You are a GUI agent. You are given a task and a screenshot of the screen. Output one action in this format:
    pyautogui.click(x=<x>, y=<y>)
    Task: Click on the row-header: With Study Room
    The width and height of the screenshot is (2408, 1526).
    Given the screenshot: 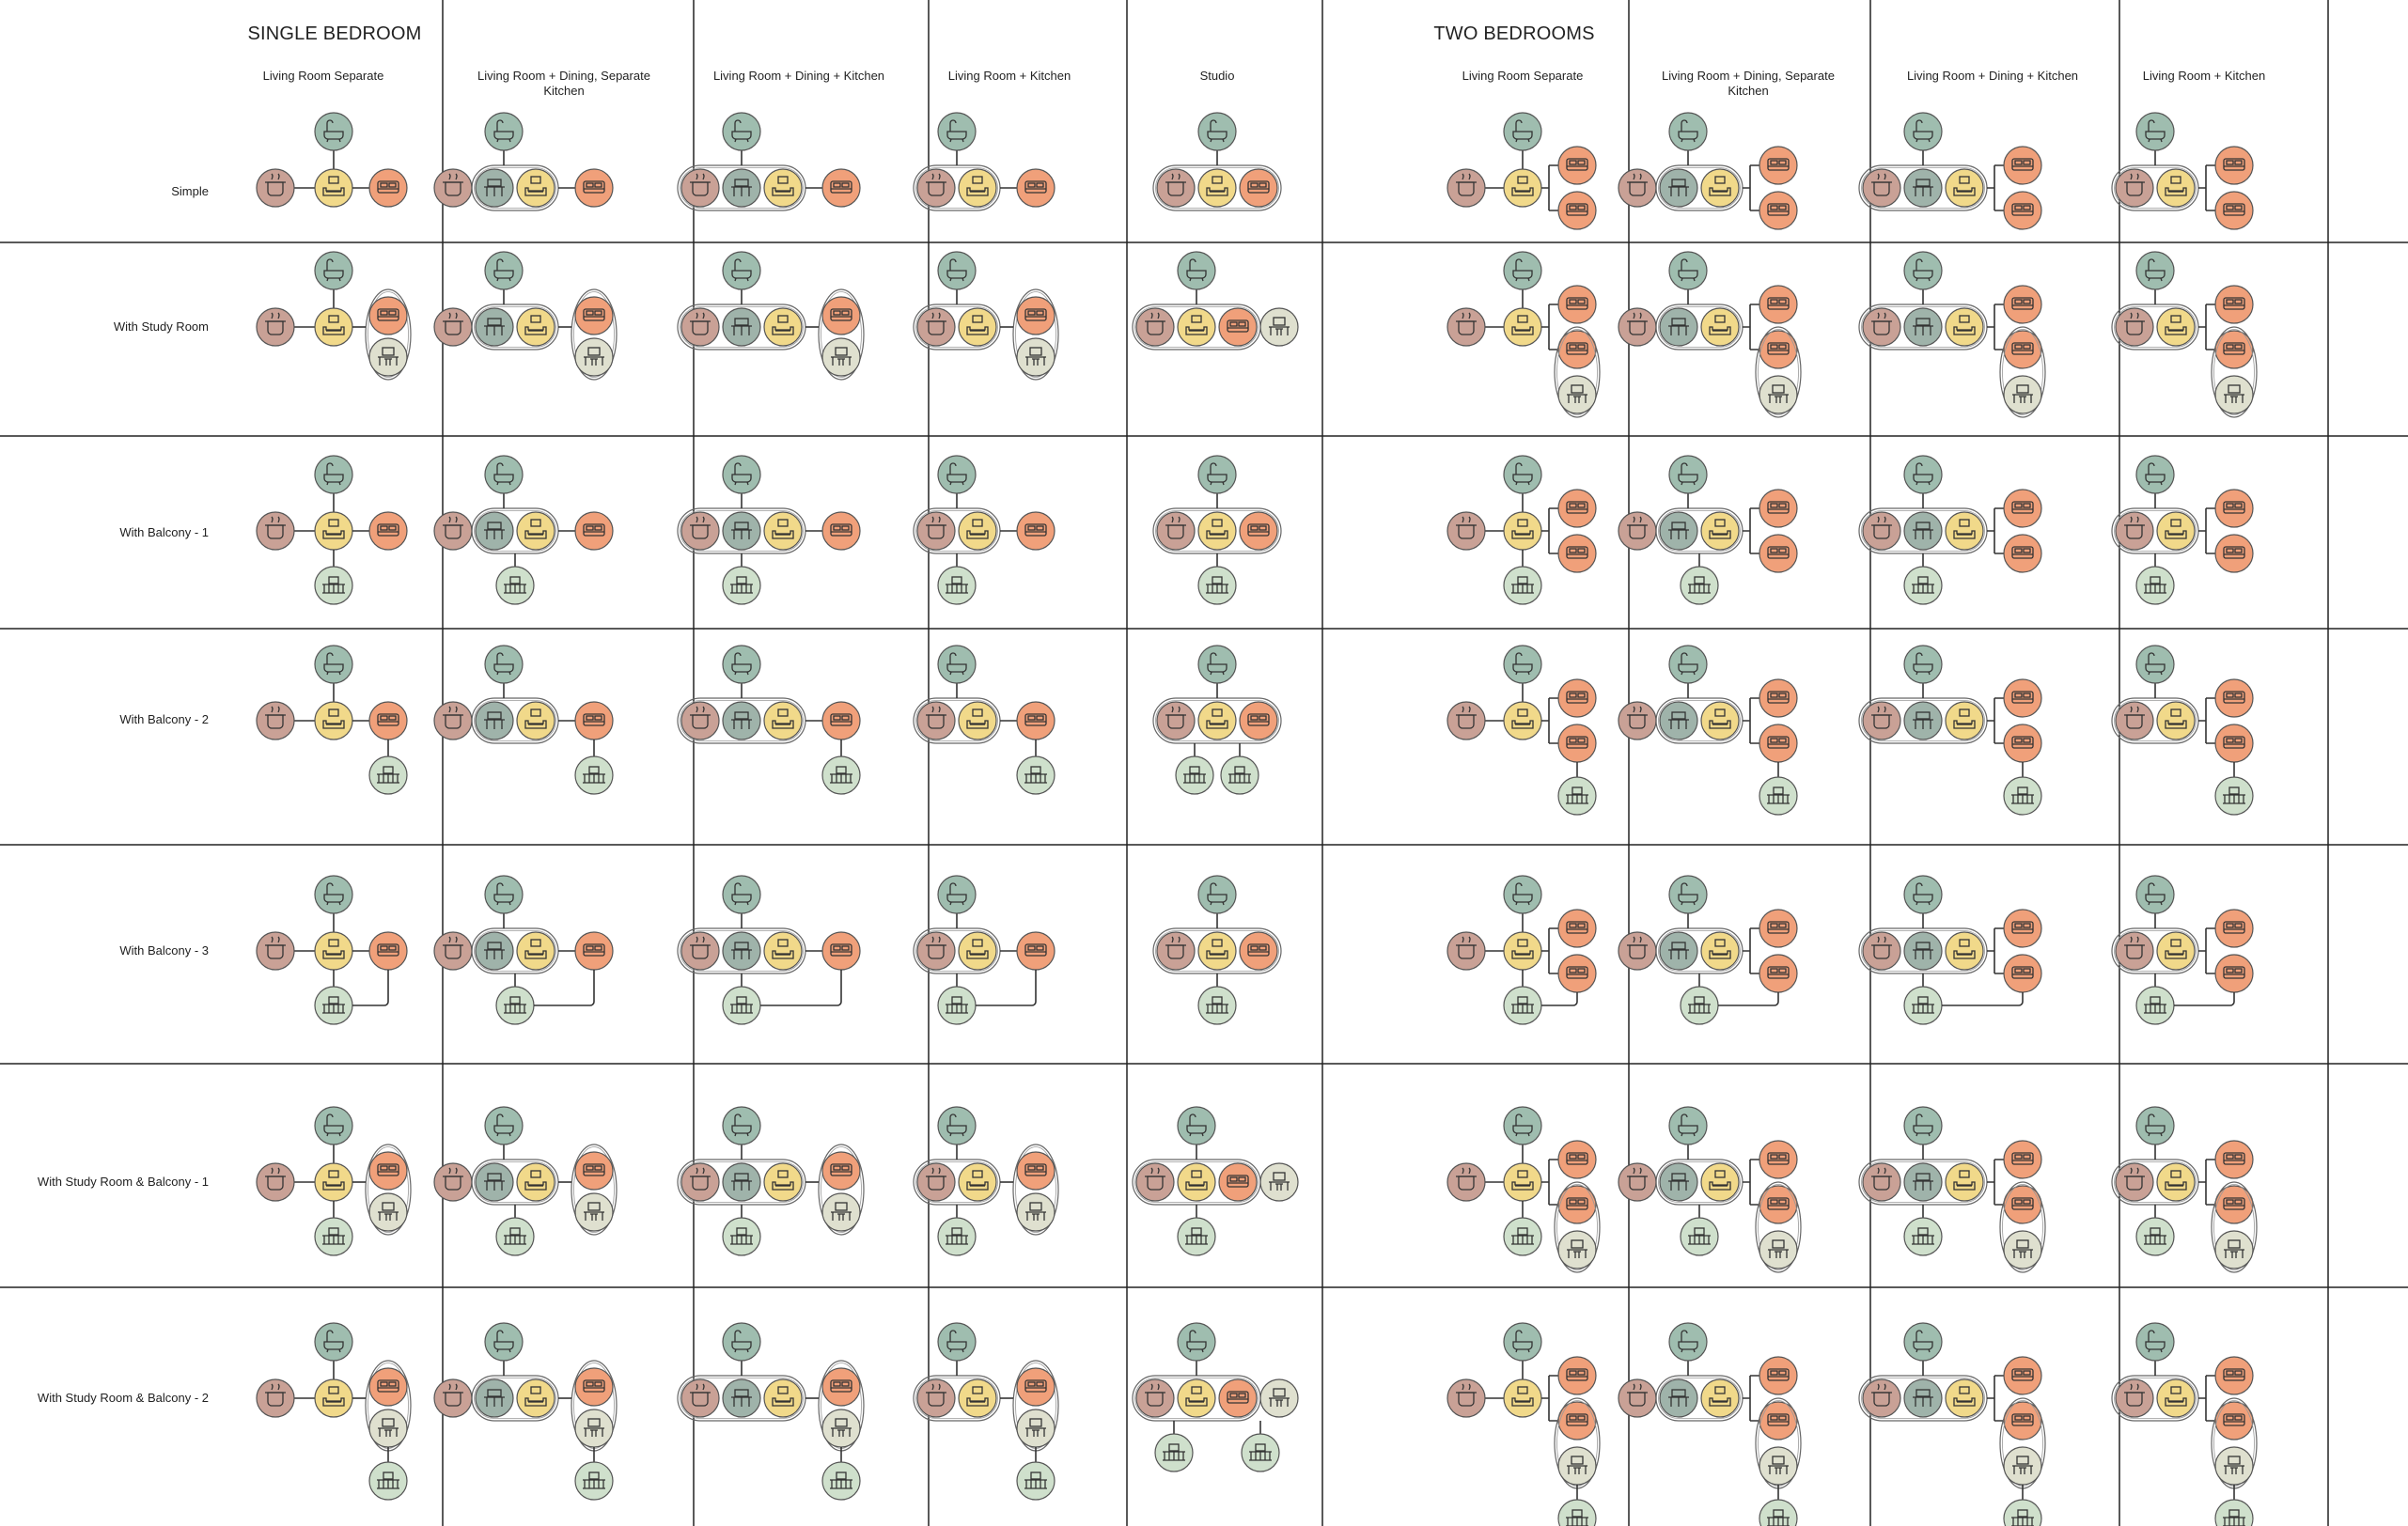 What is the action you would take?
    pyautogui.click(x=161, y=326)
    